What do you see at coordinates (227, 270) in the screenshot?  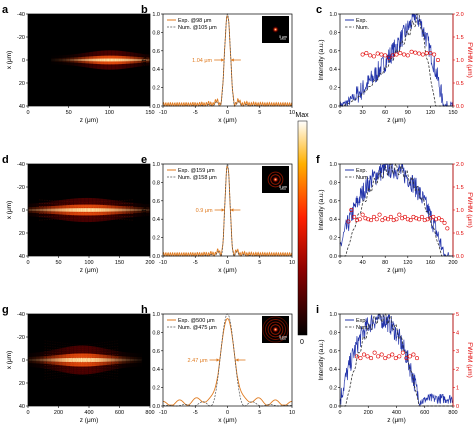 I see `x-axis-label: x (μm)` at bounding box center [227, 270].